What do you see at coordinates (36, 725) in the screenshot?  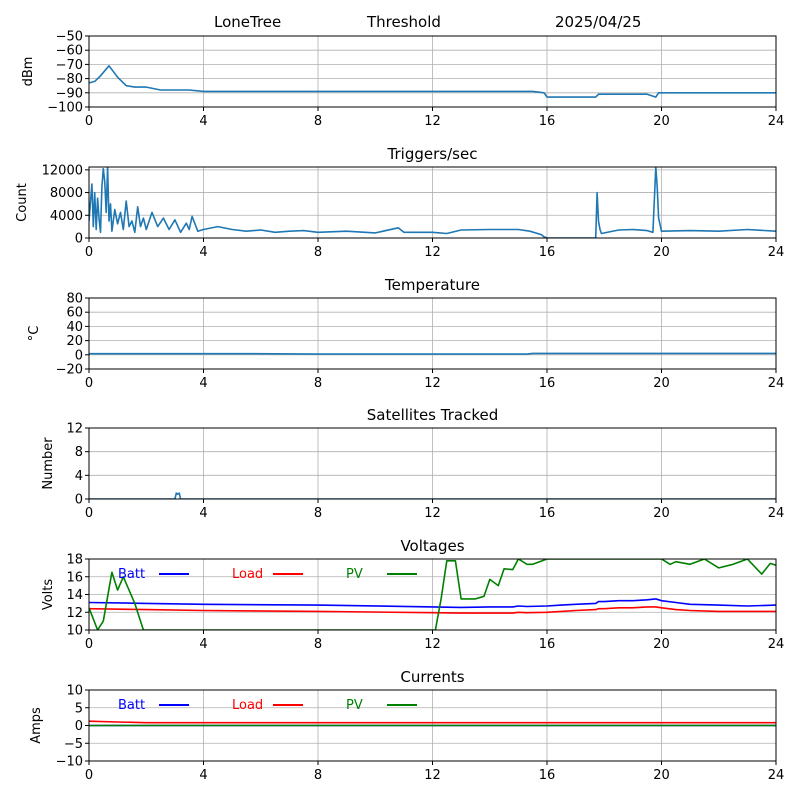 I see `y-axis-label: Amps` at bounding box center [36, 725].